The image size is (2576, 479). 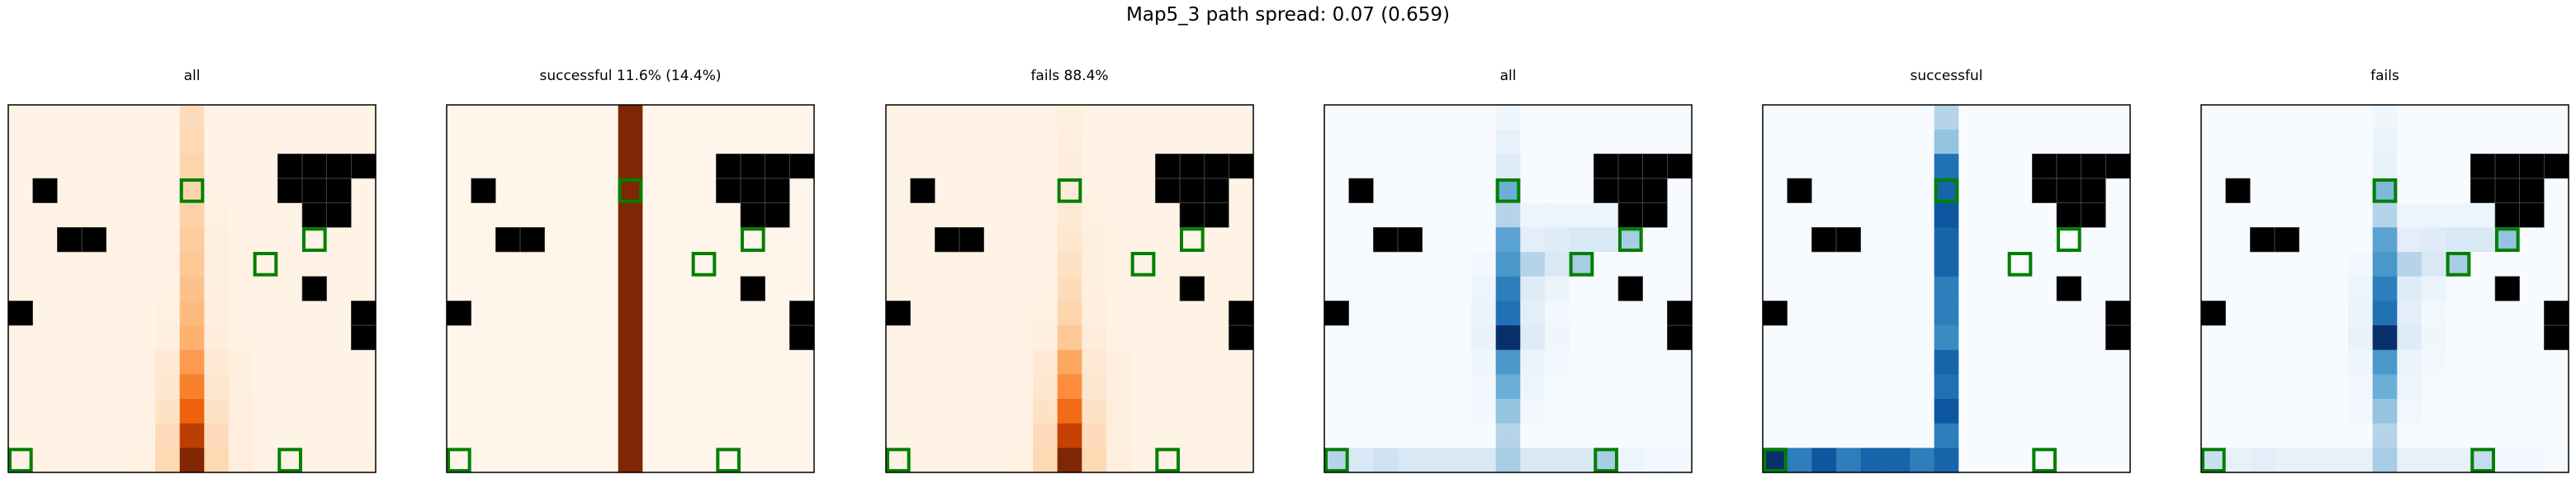 I want to click on obstacle-cell-edge, so click(x=532, y=240).